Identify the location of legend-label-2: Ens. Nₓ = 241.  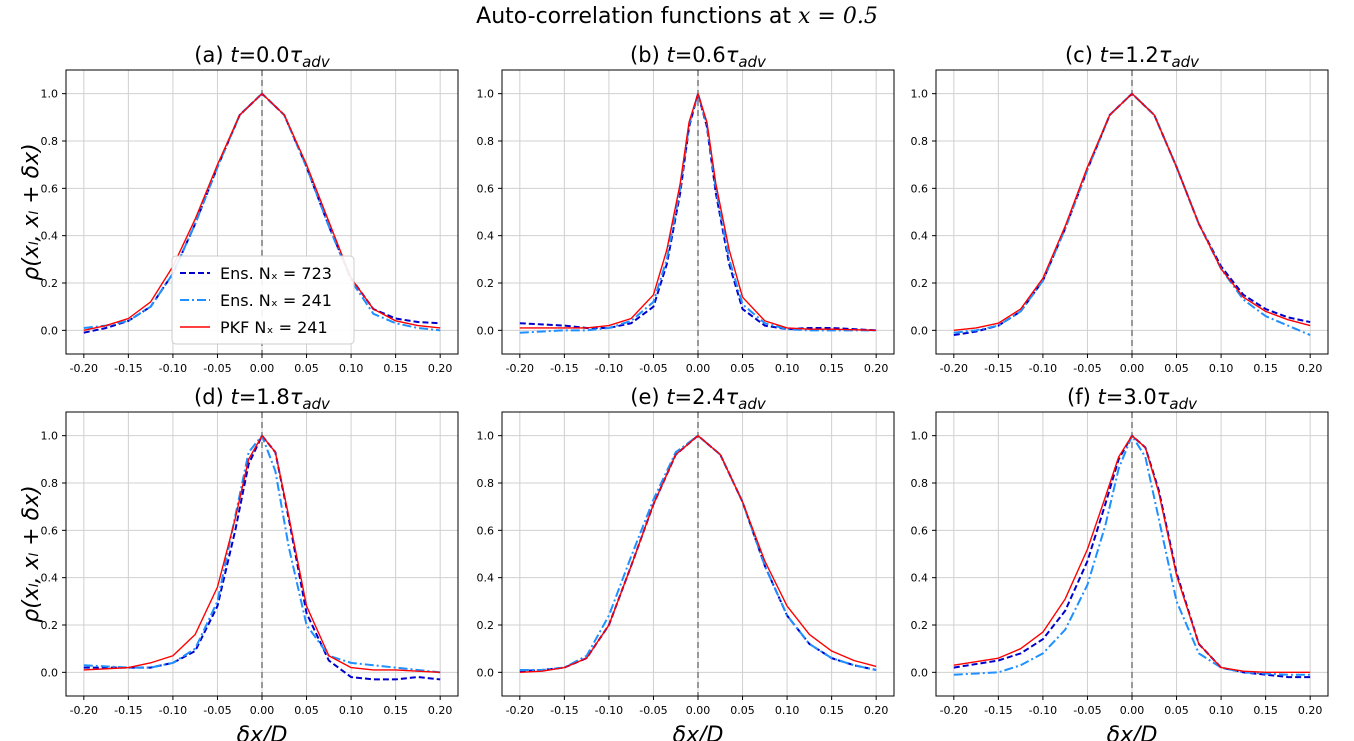
(276, 300).